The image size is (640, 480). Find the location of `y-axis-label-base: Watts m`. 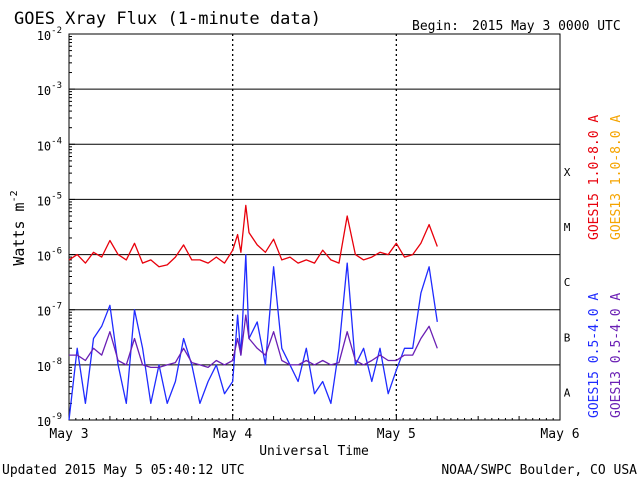

y-axis-label-base: Watts m is located at coordinates (19, 233).